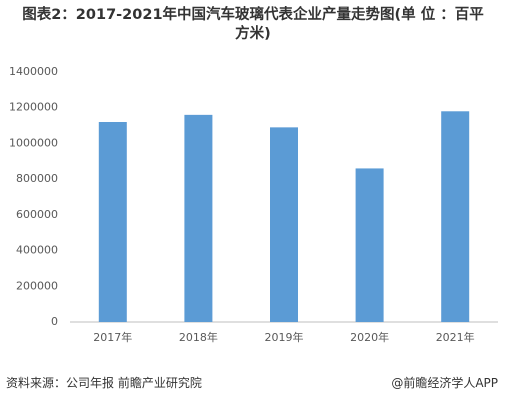  What do you see at coordinates (37, 214) in the screenshot?
I see `y-tick-label: 600000` at bounding box center [37, 214].